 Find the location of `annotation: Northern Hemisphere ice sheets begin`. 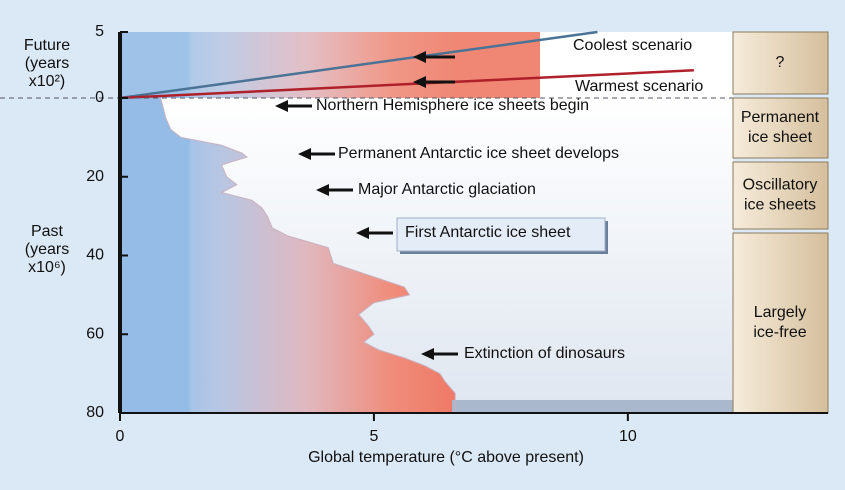

annotation: Northern Hemisphere ice sheets begin is located at coordinates (452, 105).